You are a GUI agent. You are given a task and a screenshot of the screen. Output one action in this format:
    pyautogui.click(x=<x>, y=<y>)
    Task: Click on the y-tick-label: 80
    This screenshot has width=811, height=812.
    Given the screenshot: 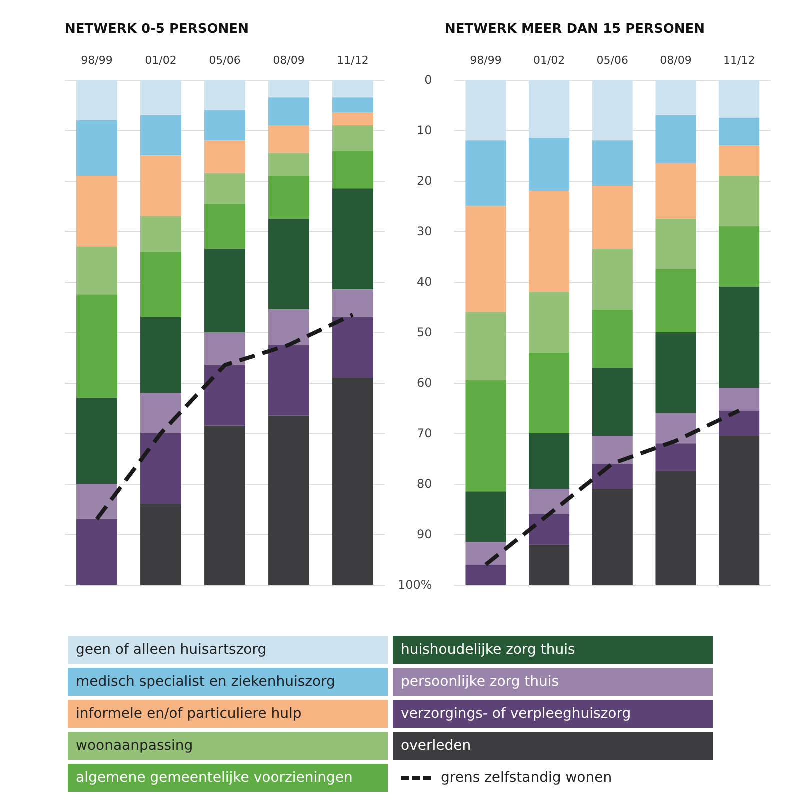 What is the action you would take?
    pyautogui.click(x=424, y=484)
    